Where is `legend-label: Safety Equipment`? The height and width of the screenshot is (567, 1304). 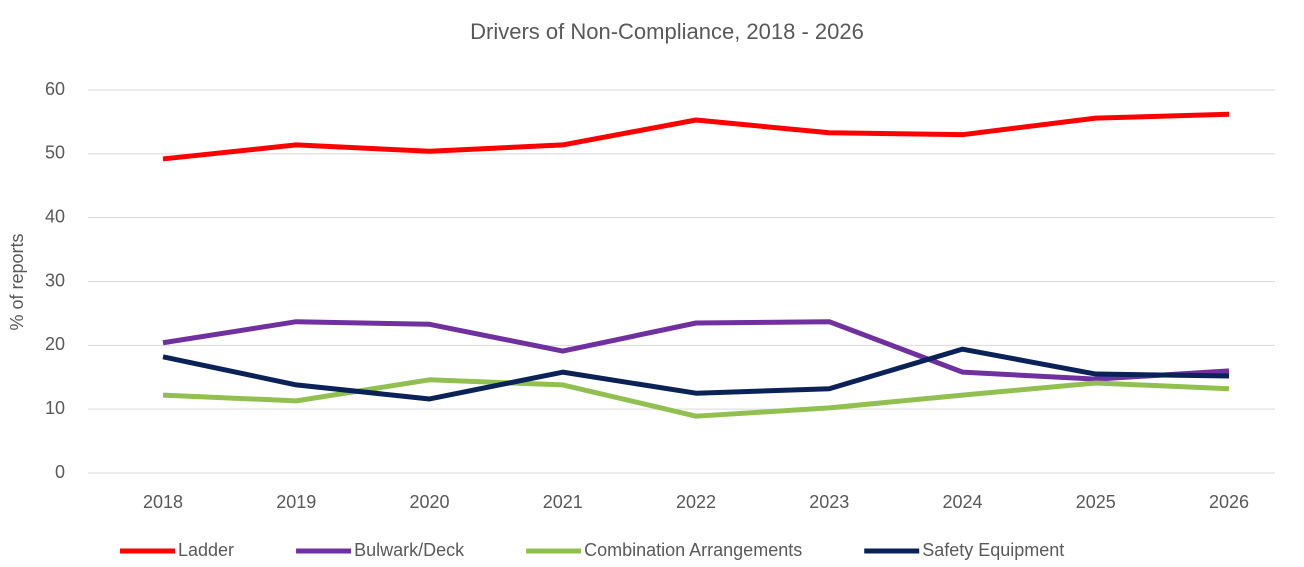
legend-label: Safety Equipment is located at coordinates (993, 550).